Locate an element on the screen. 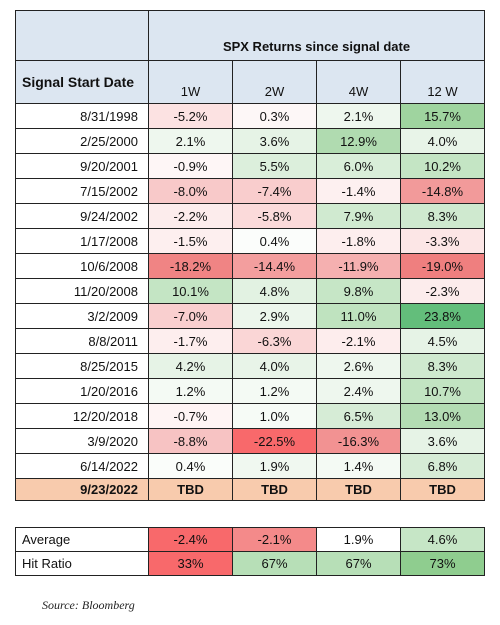 The image size is (500, 625). table-row: 9/20/2001 -0.9% 5.5% 6.0% 10.2% is located at coordinates (250, 166).